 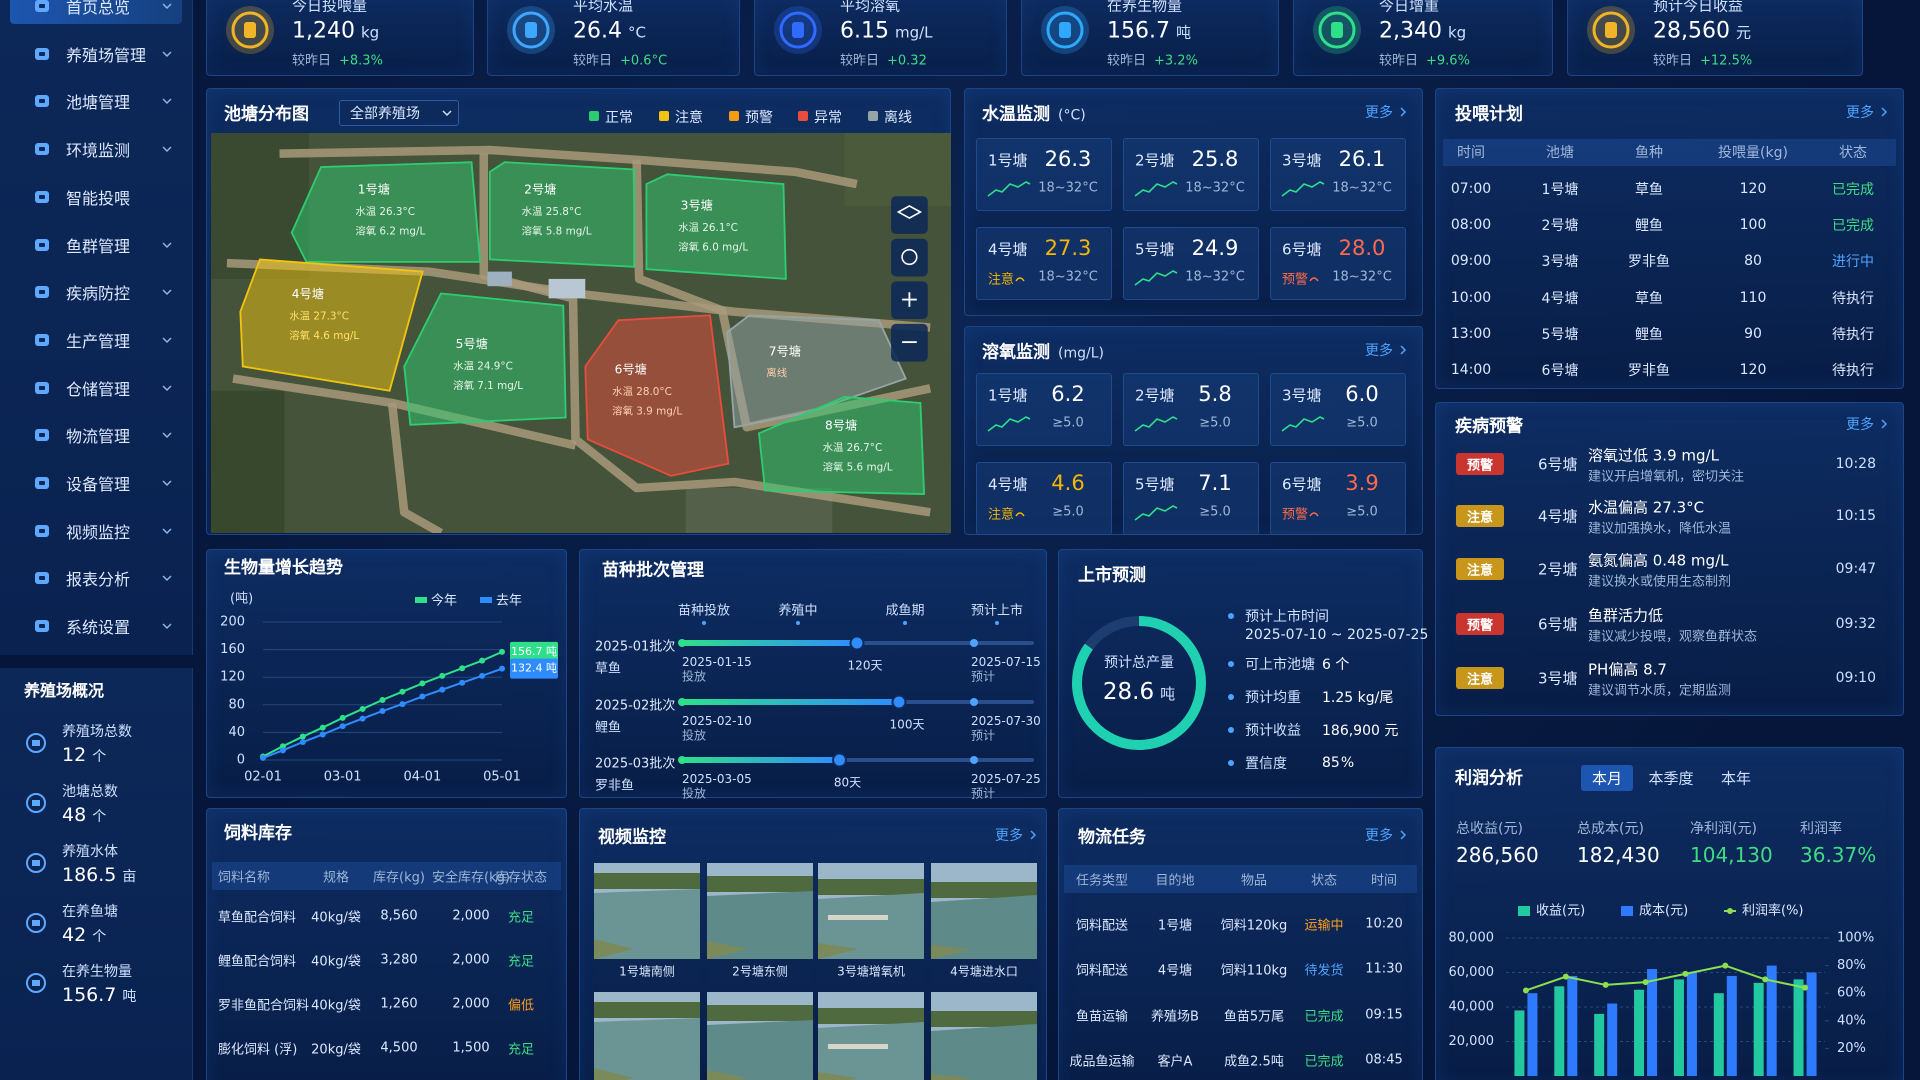 I want to click on camera-name: 4号塘进水口, so click(x=984, y=971).